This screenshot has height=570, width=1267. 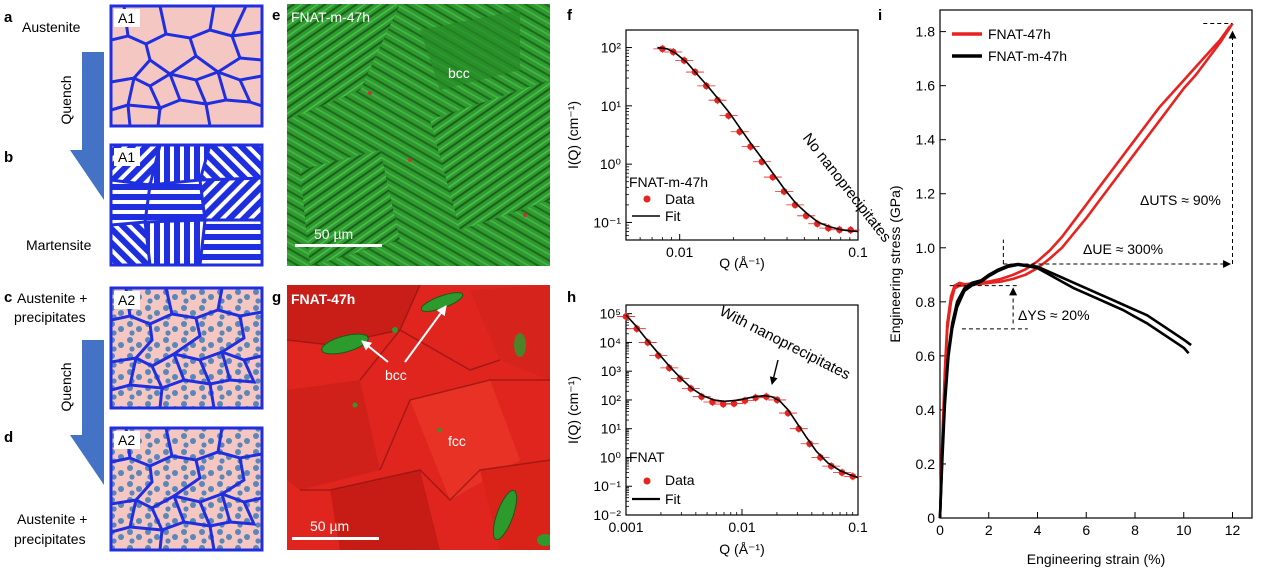 What do you see at coordinates (673, 216) in the screenshot?
I see `chart-f-legend-fit: Fit` at bounding box center [673, 216].